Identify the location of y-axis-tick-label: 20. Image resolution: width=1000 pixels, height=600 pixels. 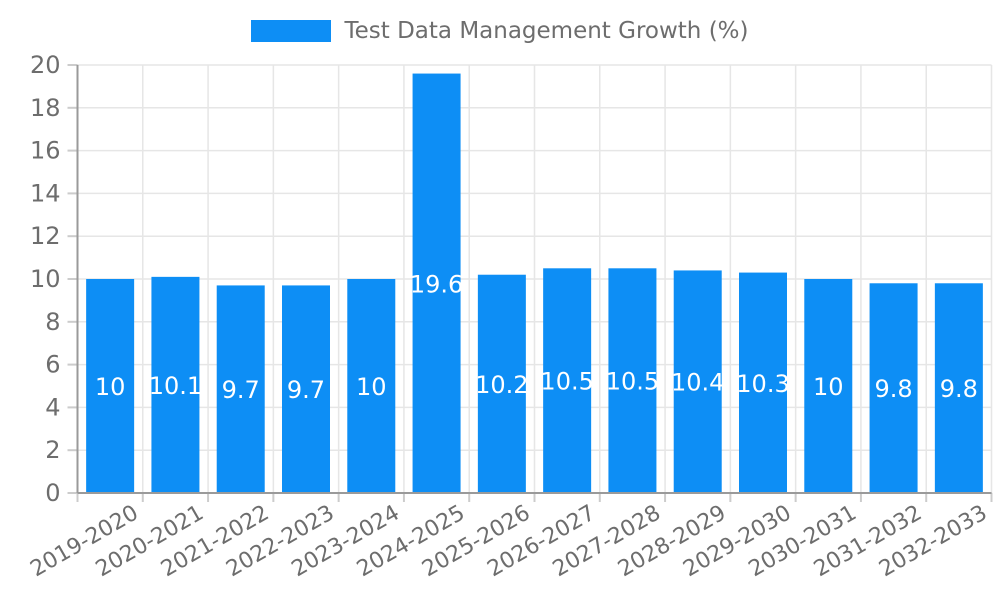
(45, 65).